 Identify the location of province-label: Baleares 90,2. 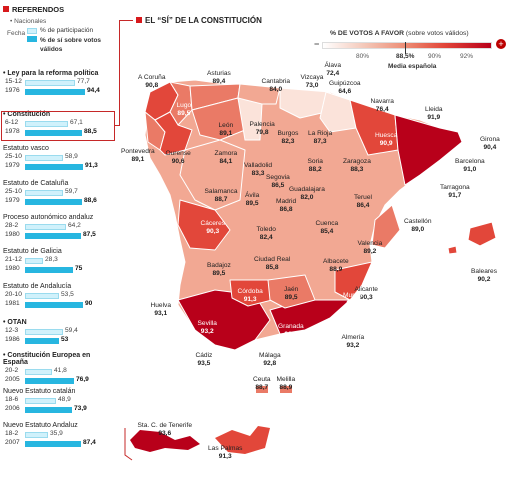
(484, 276).